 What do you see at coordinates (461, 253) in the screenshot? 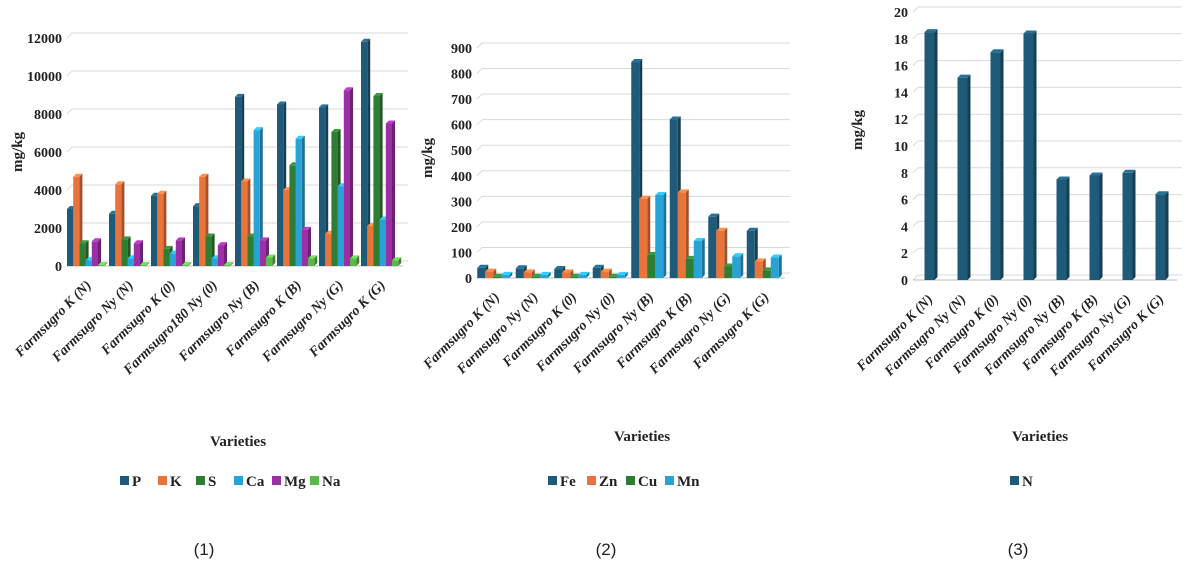
I see `y-tick-label: 100` at bounding box center [461, 253].